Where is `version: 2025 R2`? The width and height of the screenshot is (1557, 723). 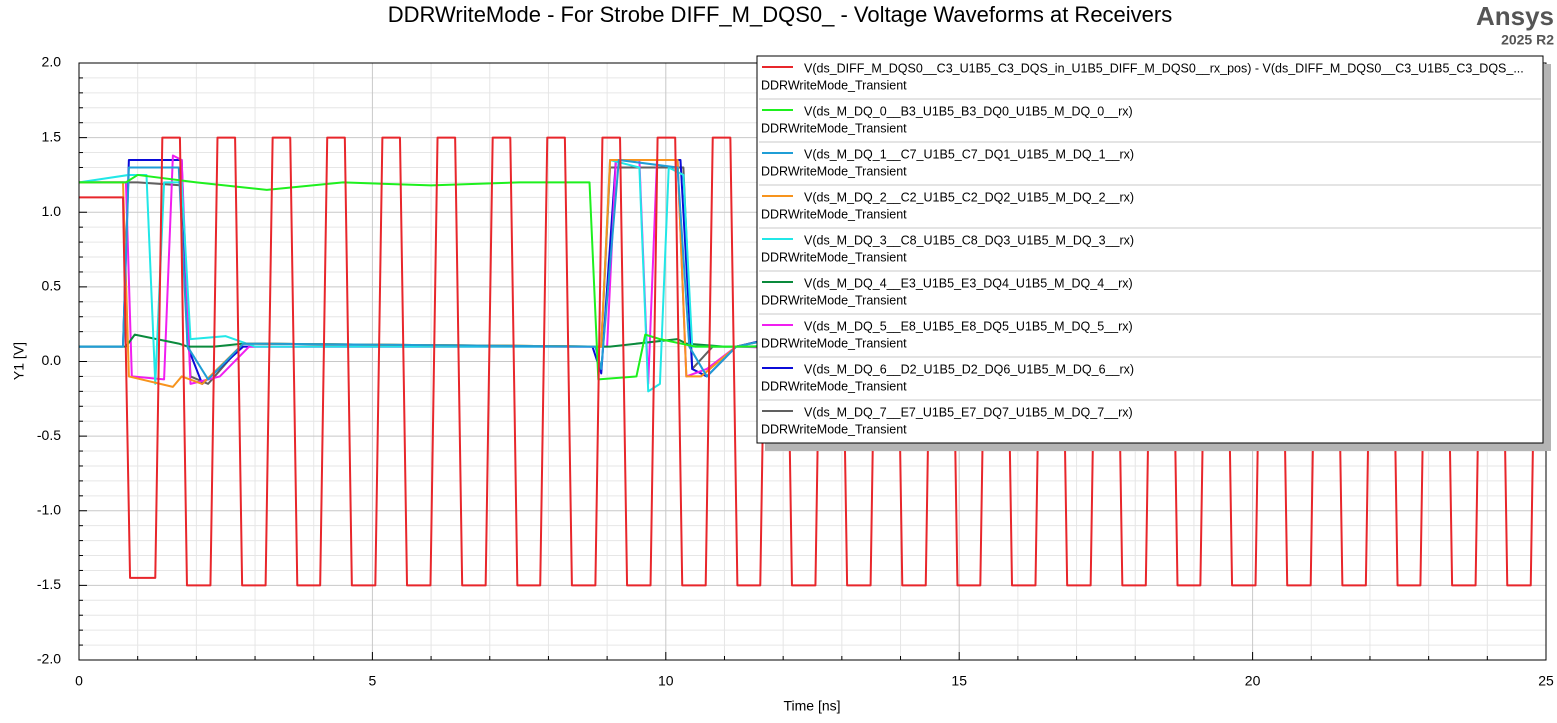 version: 2025 R2 is located at coordinates (1527, 40).